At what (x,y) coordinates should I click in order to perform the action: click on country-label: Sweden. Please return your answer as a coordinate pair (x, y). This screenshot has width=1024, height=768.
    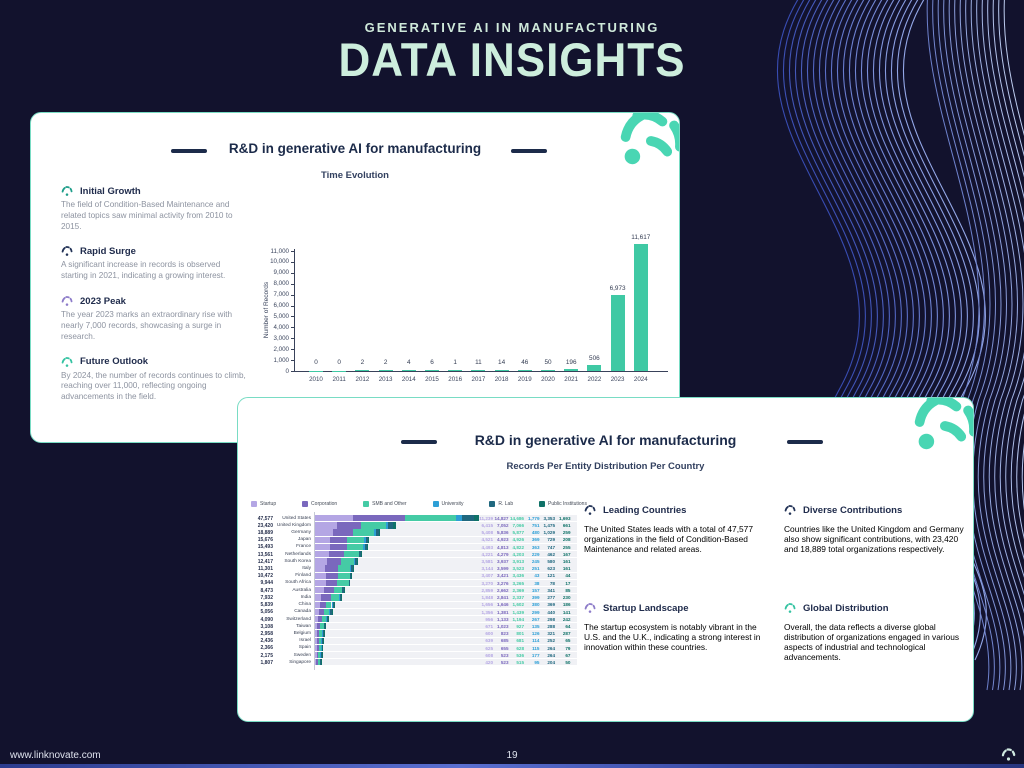
    Looking at the image, I should click on (302, 655).